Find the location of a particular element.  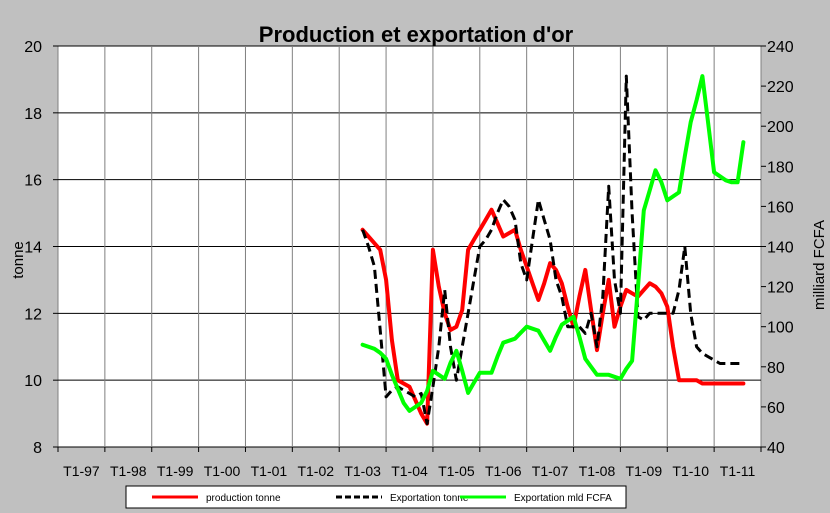

x-tick-label: T1-98 is located at coordinates (128, 471).